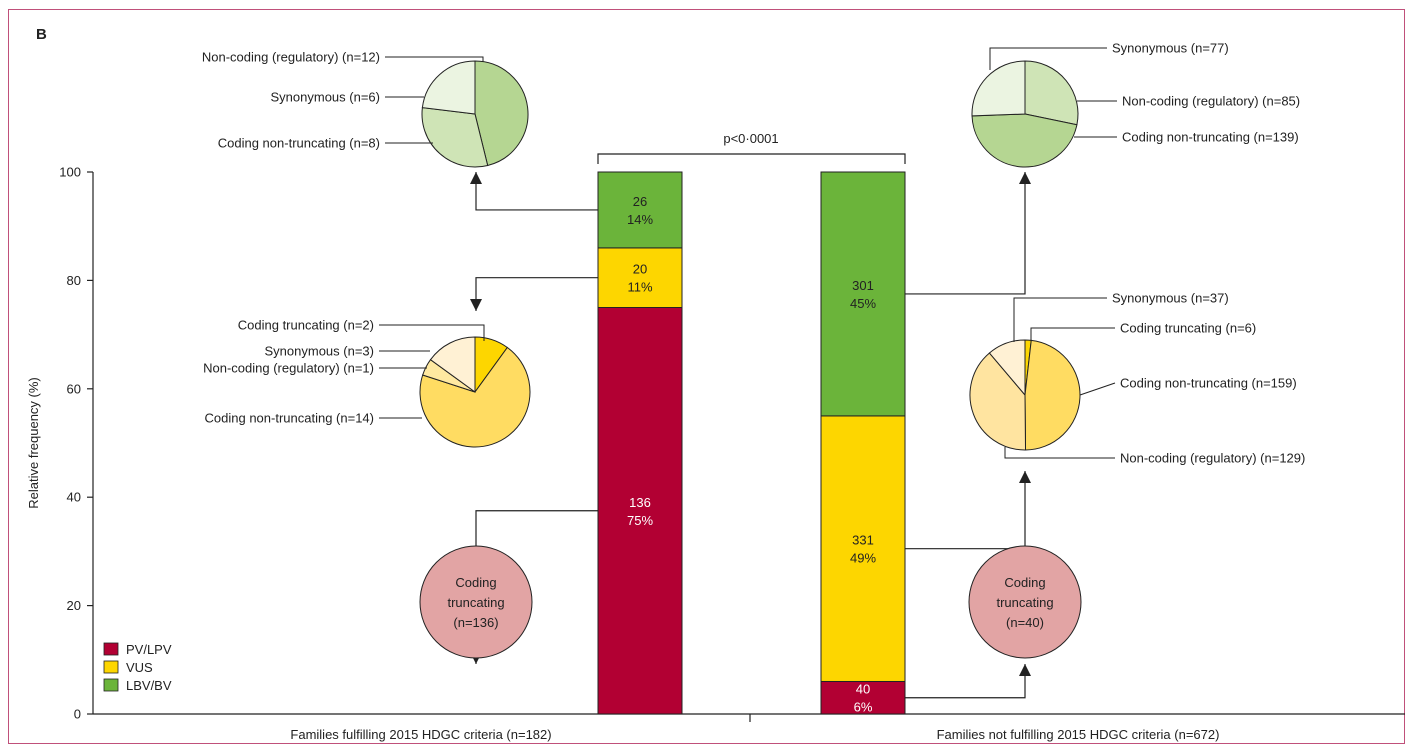 The image size is (1413, 750). Describe the element at coordinates (640, 520) in the screenshot. I see `bar-percent-label: 75%` at that location.